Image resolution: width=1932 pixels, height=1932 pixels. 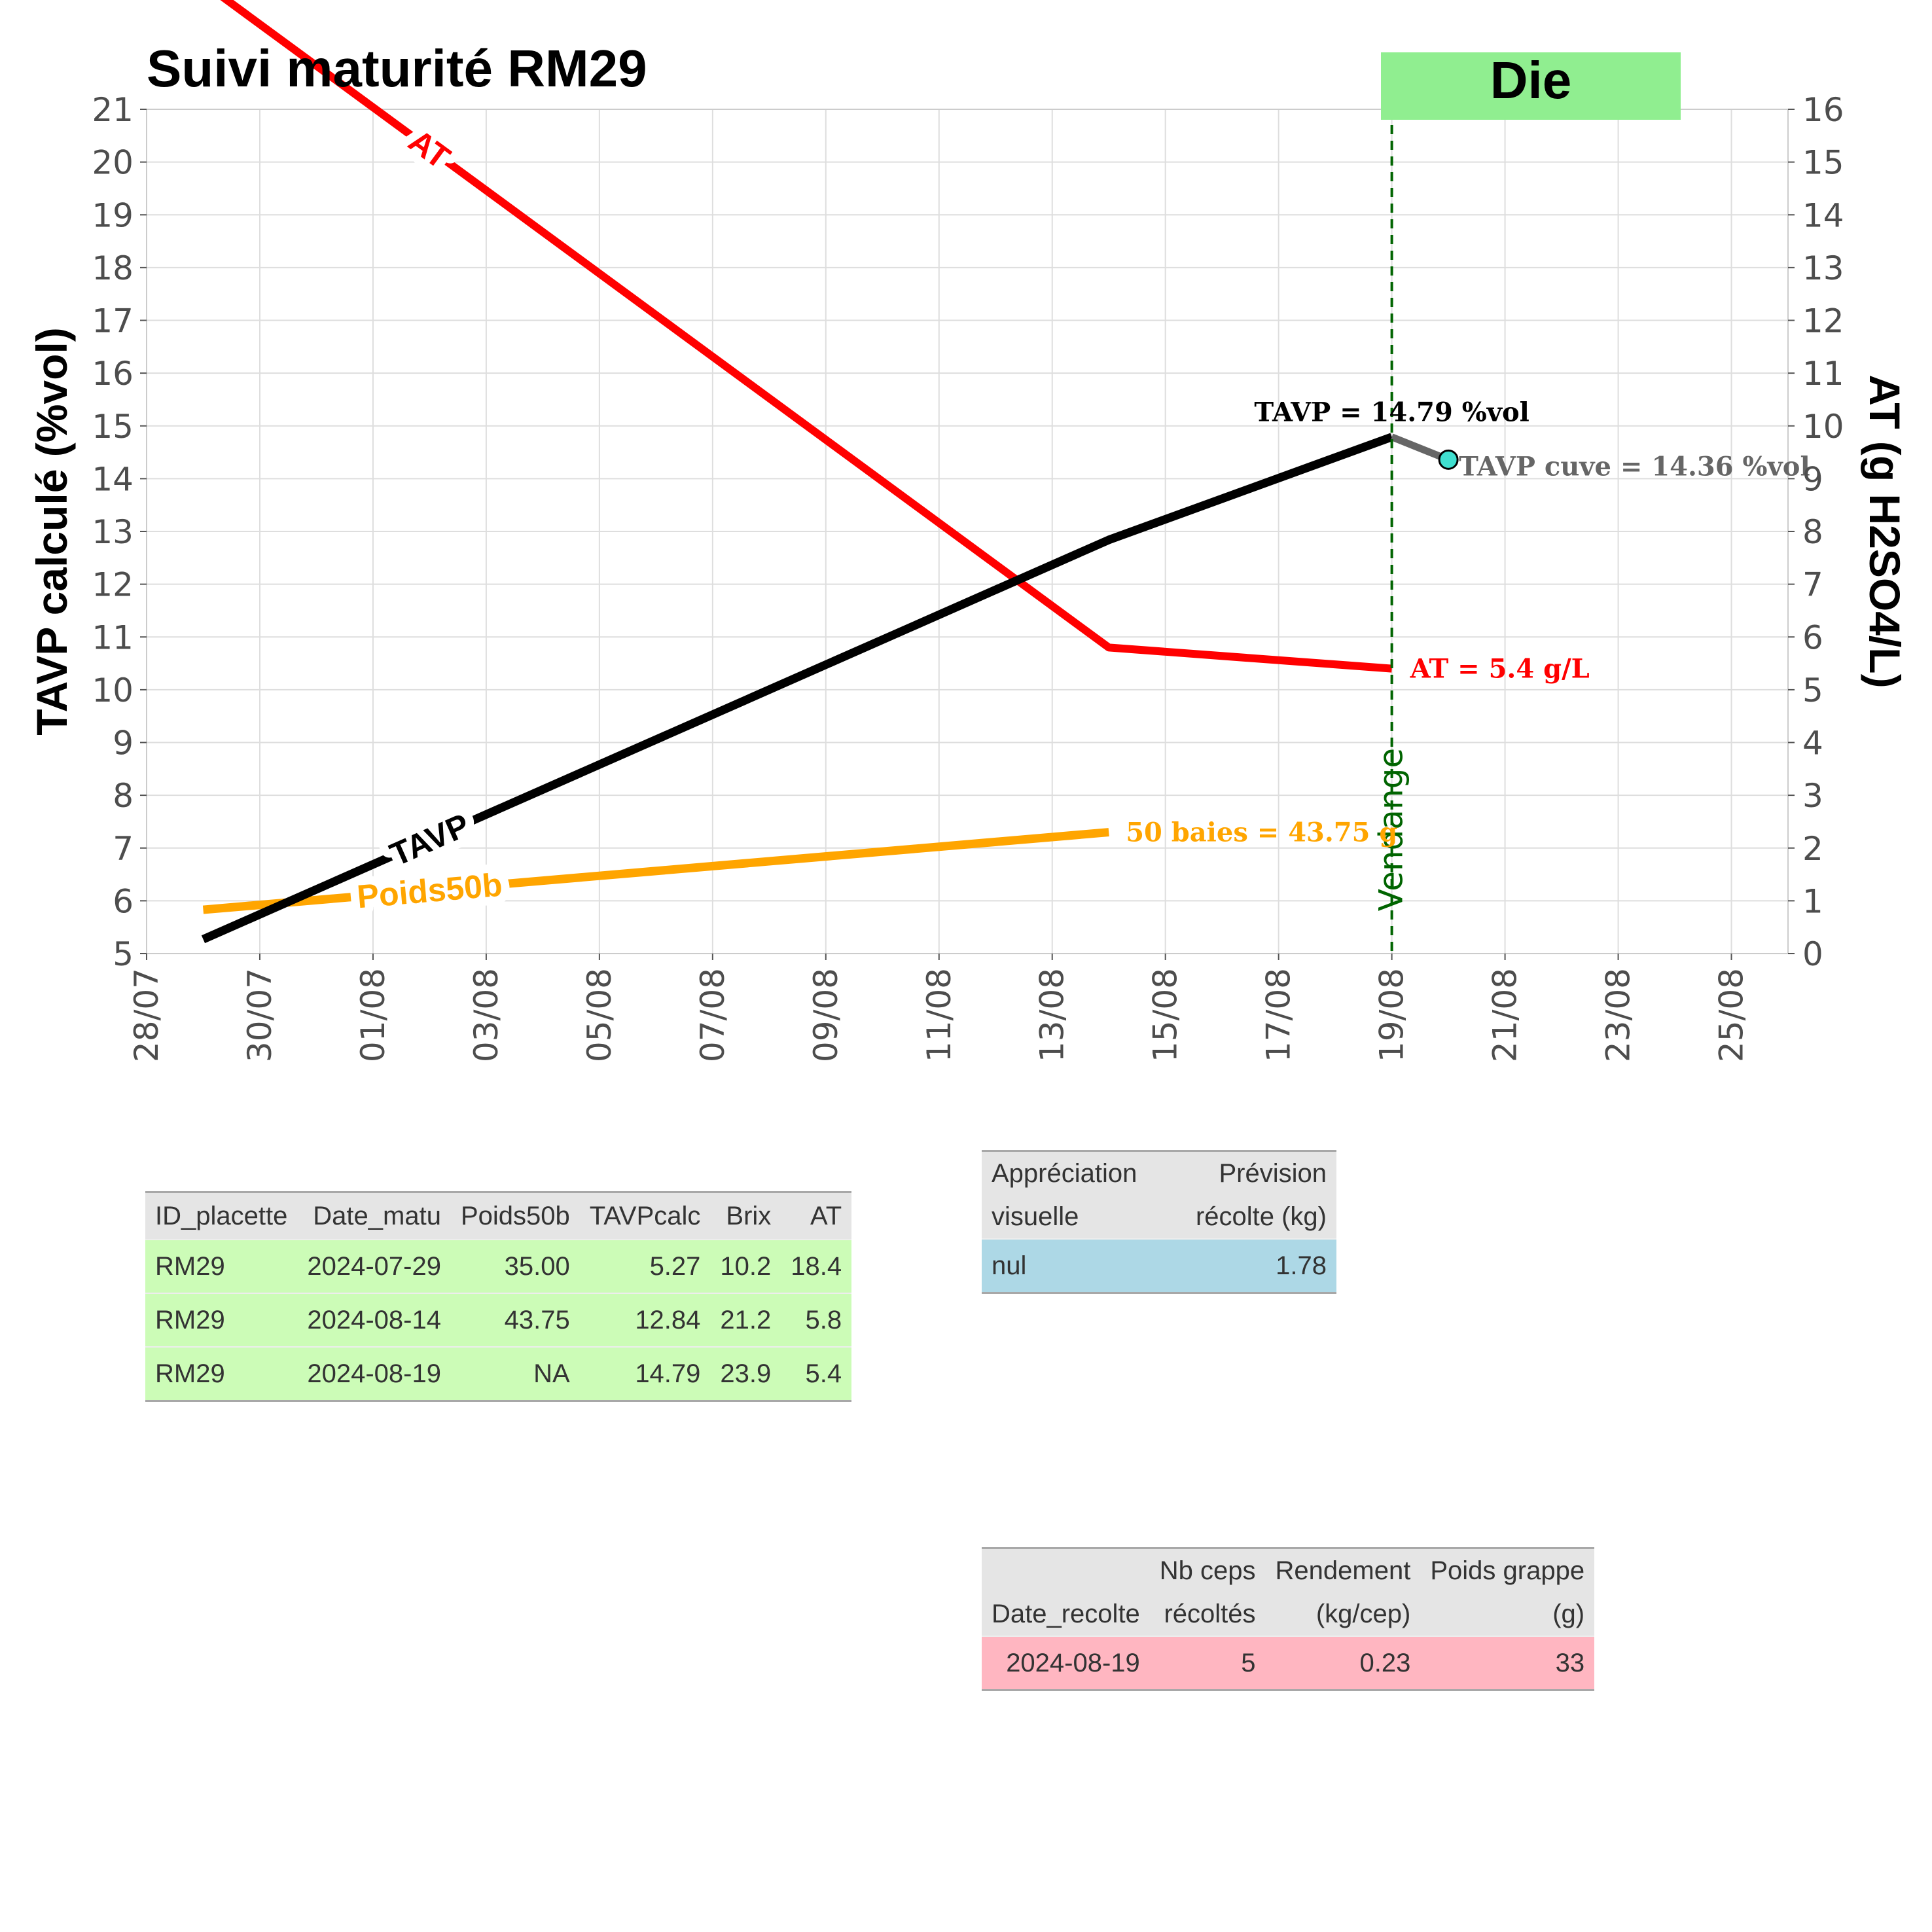 What do you see at coordinates (1823, 215) in the screenshot?
I see `y2-tick-label: 14` at bounding box center [1823, 215].